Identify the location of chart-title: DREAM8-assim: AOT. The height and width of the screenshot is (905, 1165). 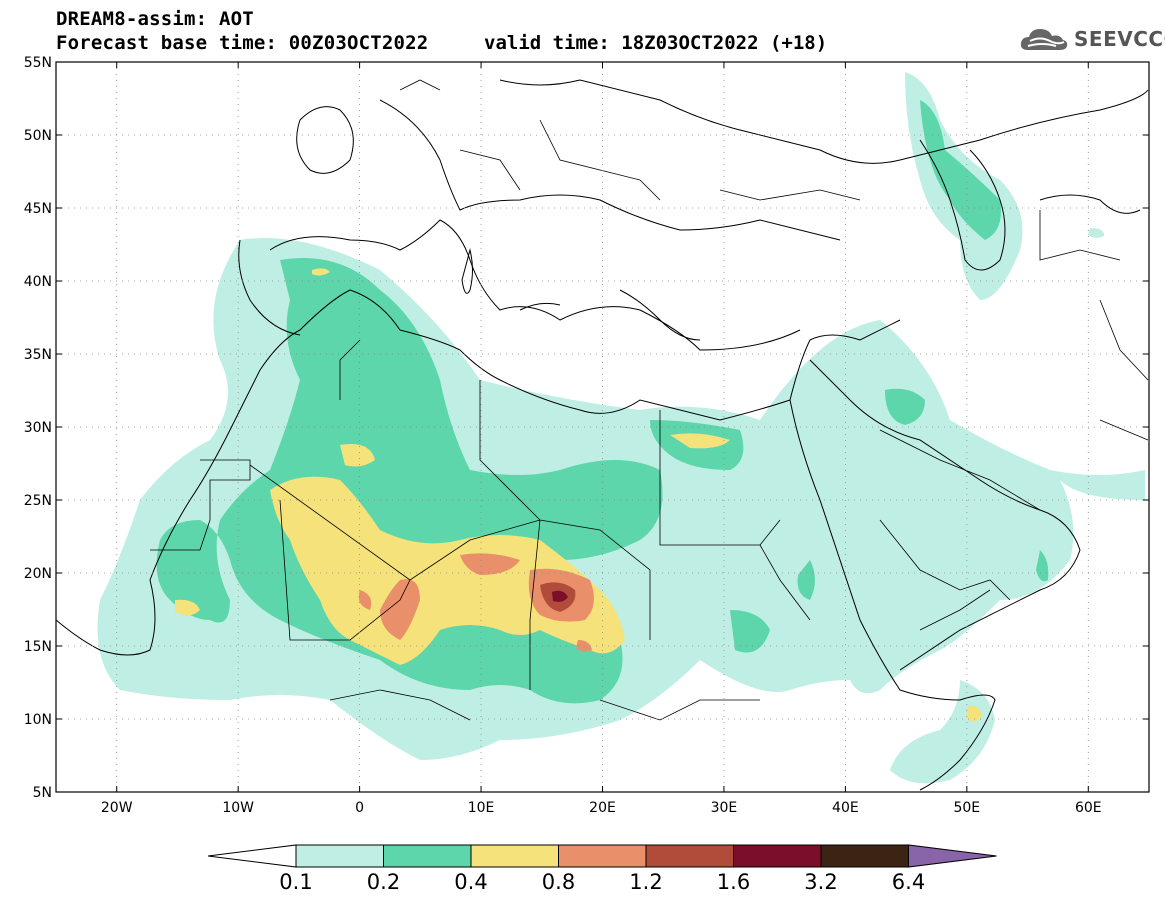
(155, 19).